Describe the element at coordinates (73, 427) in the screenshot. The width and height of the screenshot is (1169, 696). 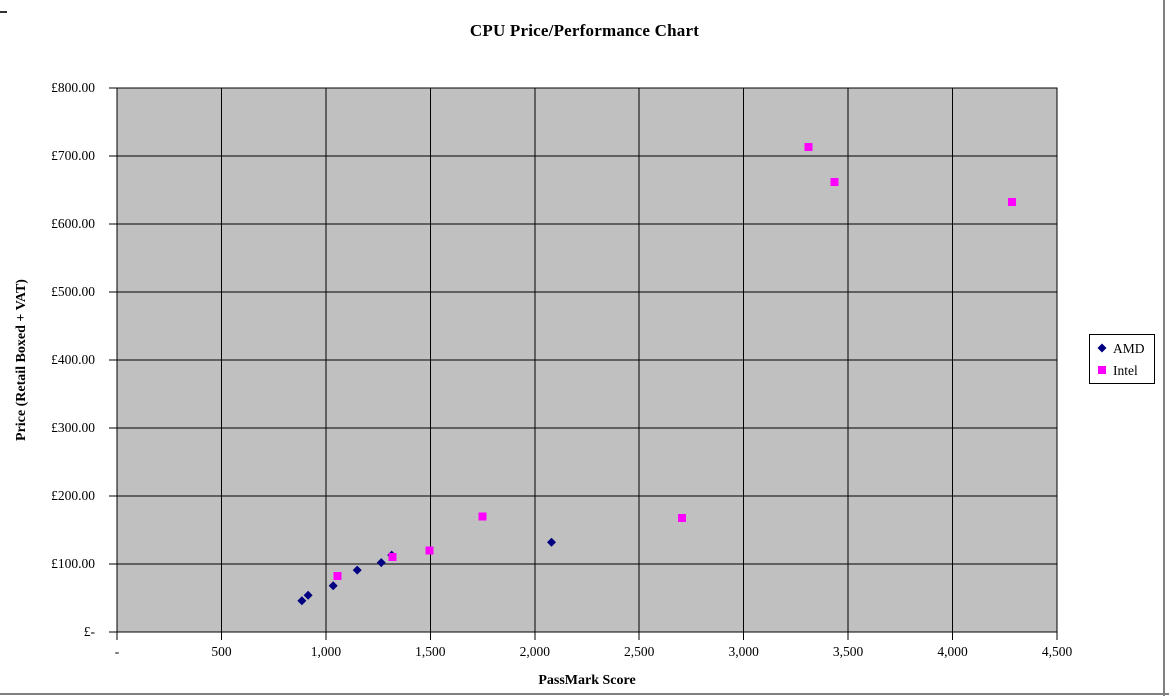
I see `y-axis-tick-label: £300.00` at that location.